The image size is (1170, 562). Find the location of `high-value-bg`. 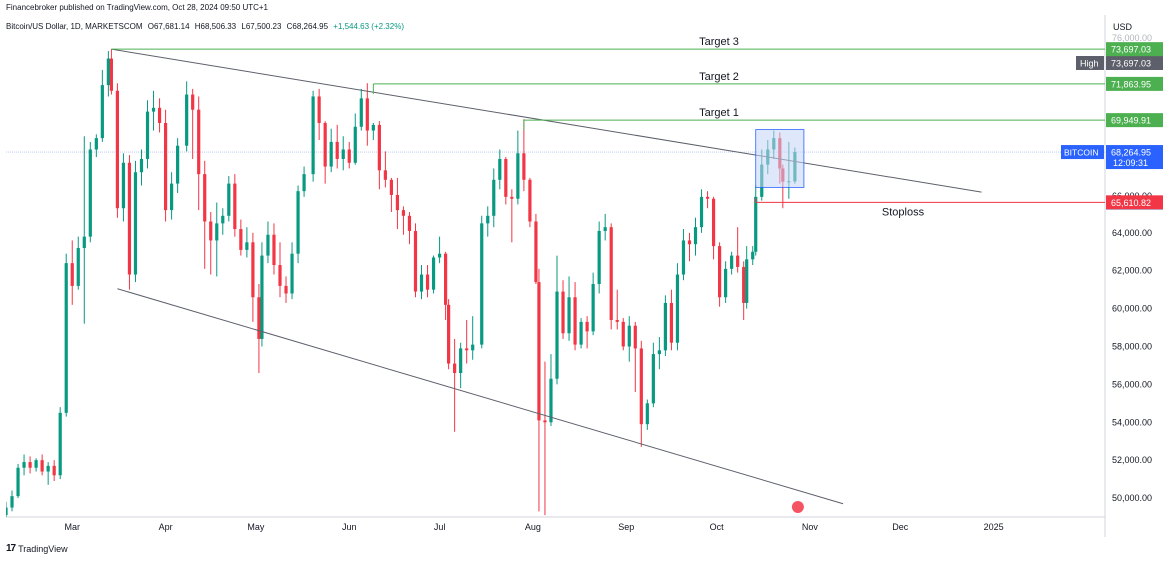

high-value-bg is located at coordinates (1134, 63).